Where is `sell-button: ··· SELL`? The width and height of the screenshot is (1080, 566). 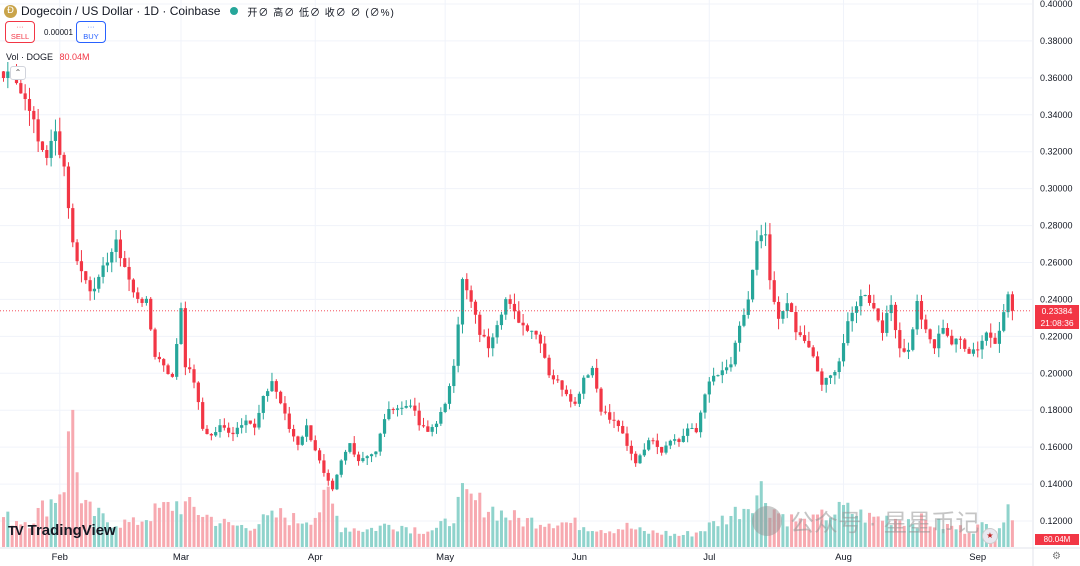
sell-button: ··· SELL is located at coordinates (20, 32).